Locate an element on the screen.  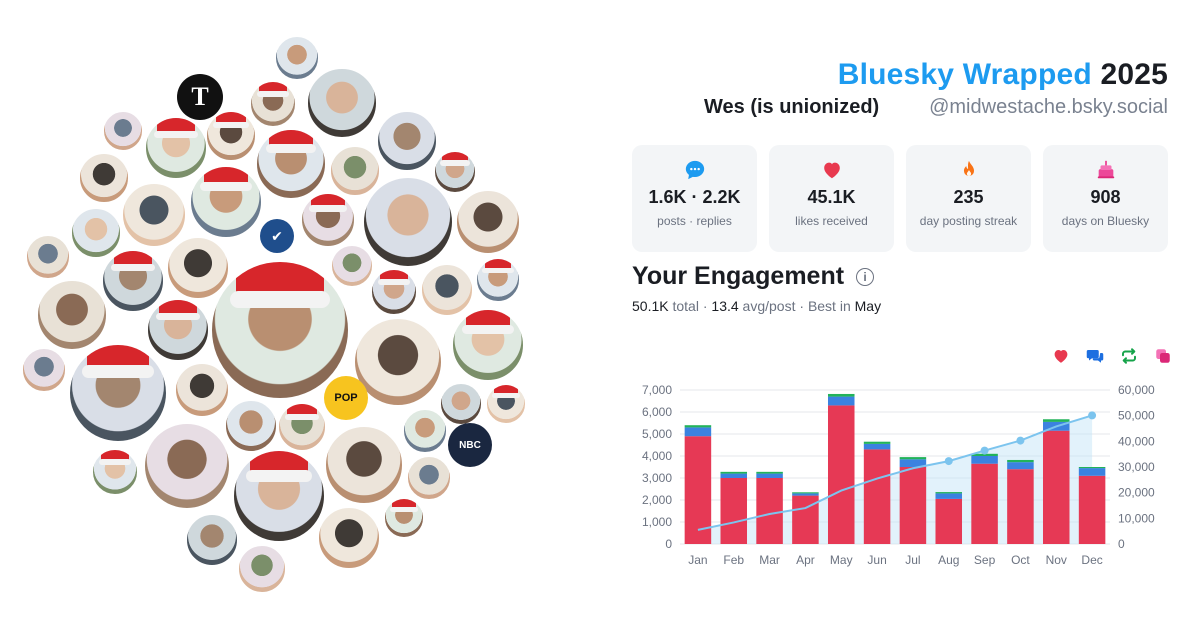
y-tick-left: 4,000 is located at coordinates (657, 456).